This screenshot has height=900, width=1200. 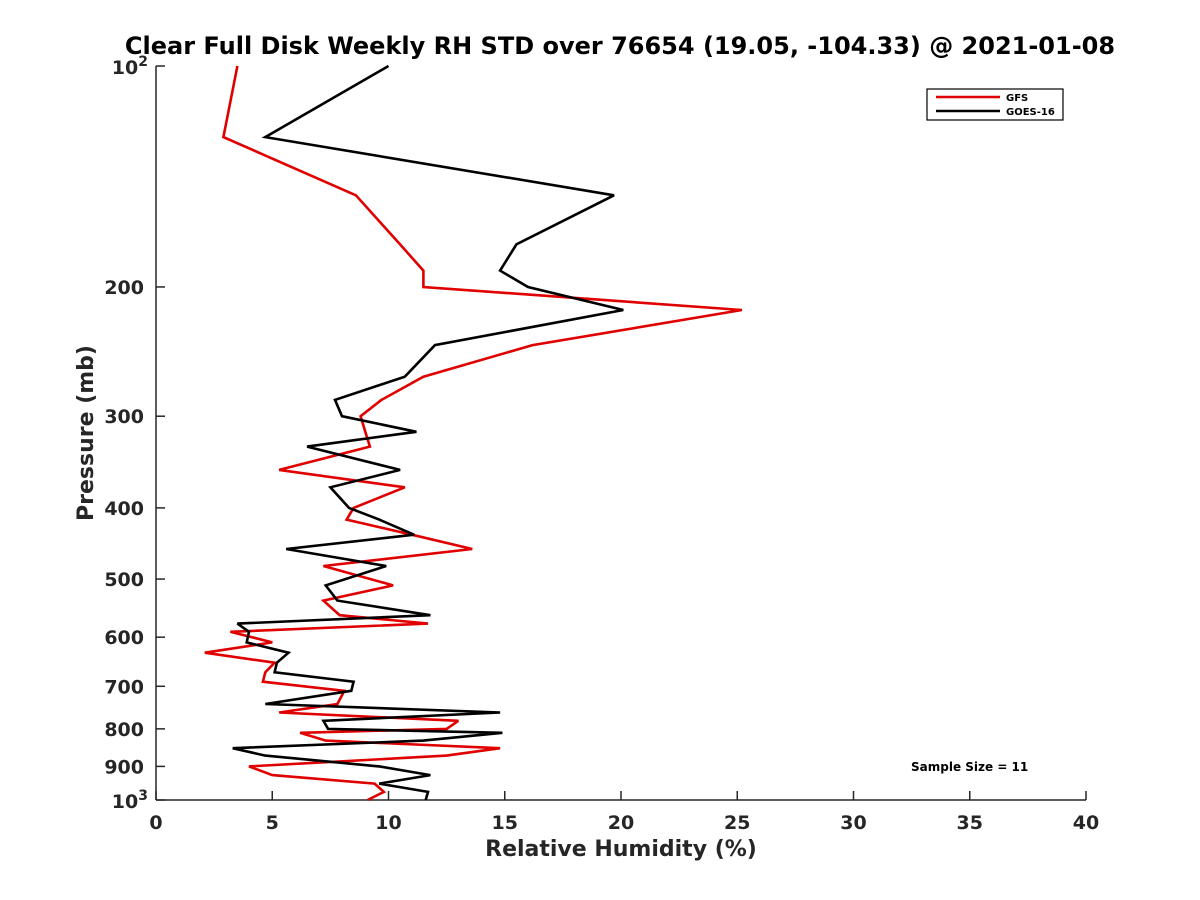 What do you see at coordinates (272, 823) in the screenshot?
I see `x-tick-label: 5` at bounding box center [272, 823].